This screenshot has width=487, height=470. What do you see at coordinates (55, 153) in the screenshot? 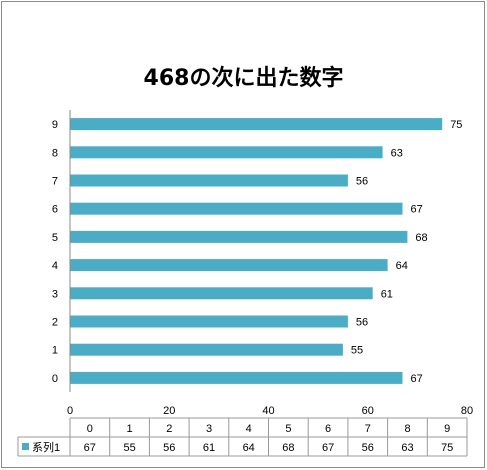
I see `category-tick-8: 8` at bounding box center [55, 153].